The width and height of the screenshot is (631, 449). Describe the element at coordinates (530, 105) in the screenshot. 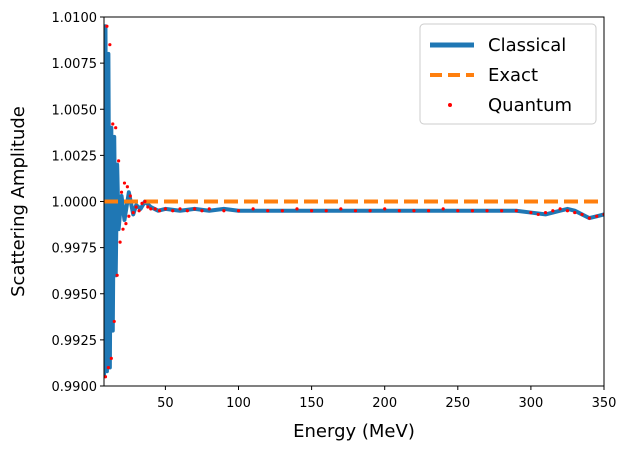

I see `quantum-legend-label: Quantum` at that location.